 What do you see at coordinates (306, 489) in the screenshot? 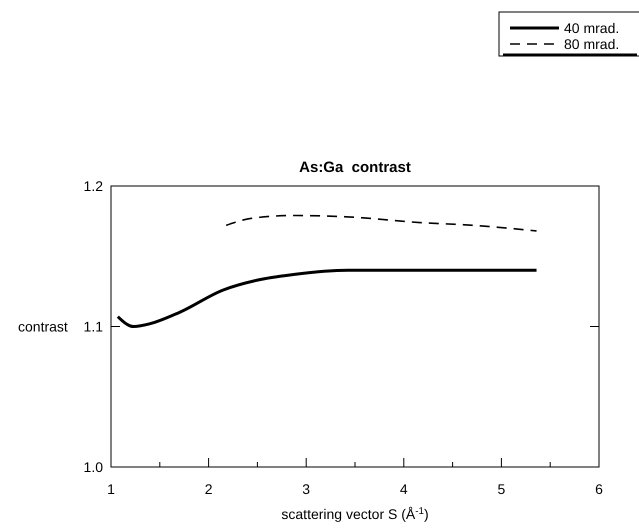
I see `x-tick-label: 3` at bounding box center [306, 489].